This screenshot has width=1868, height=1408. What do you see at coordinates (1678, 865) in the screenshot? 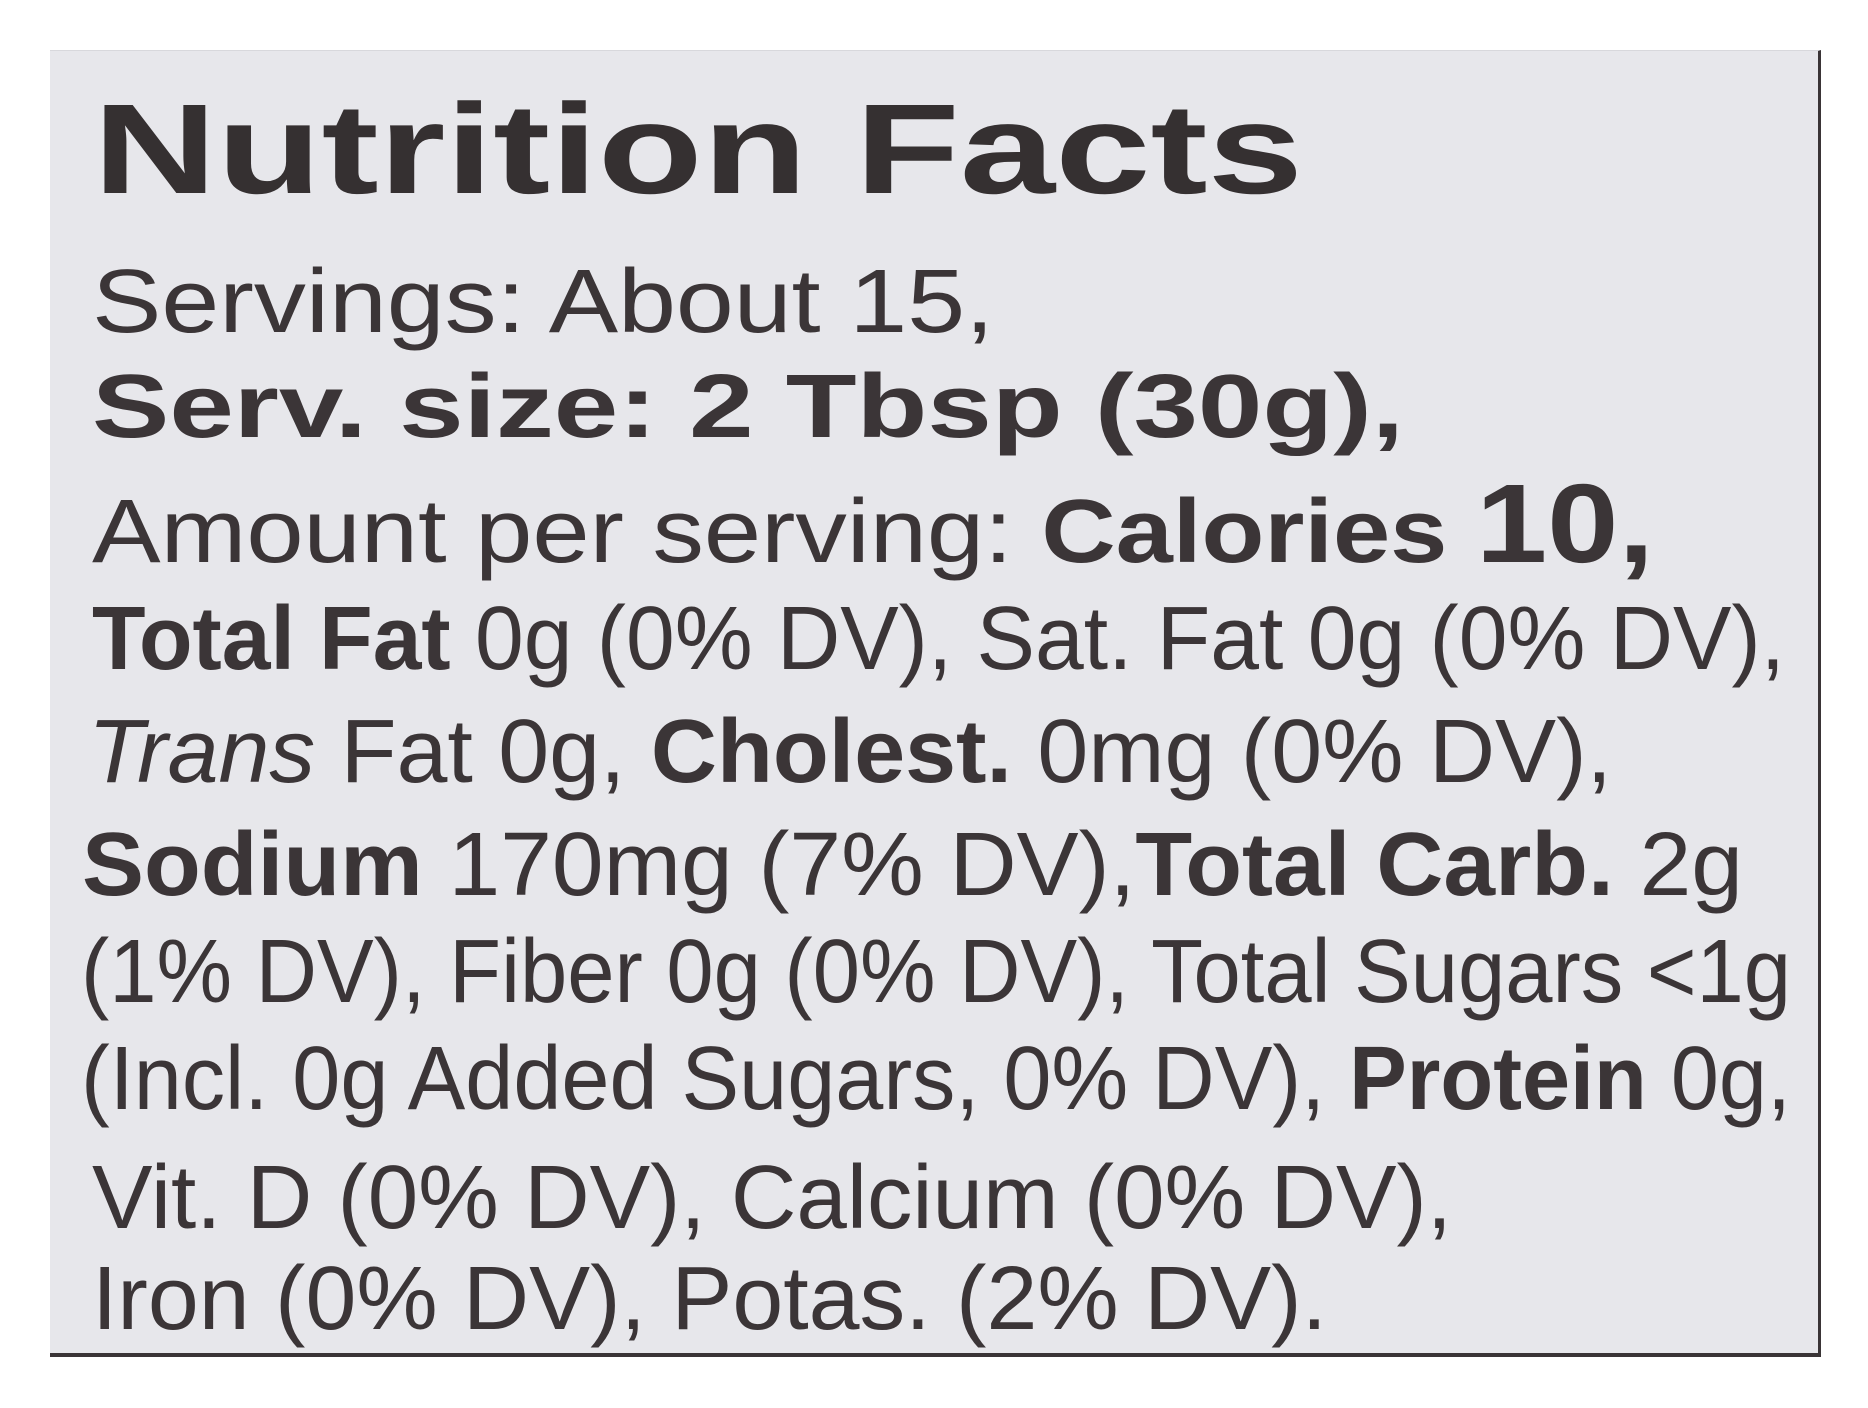
I see `total-carb-value: 2g` at bounding box center [1678, 865].